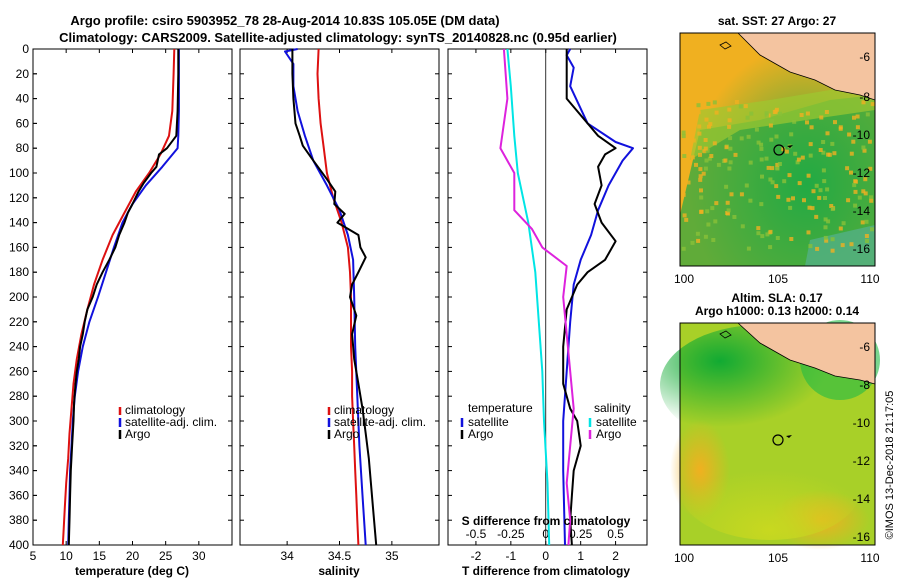 The image size is (900, 580). I want to click on temperature-series, so click(120, 297).